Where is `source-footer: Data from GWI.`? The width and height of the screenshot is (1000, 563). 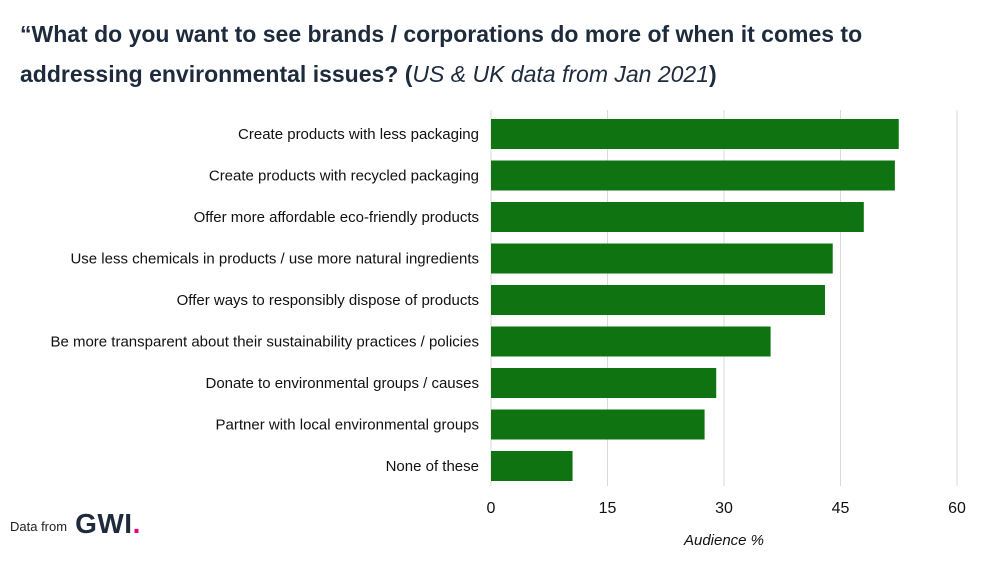
source-footer: Data from GWI. is located at coordinates (75, 524).